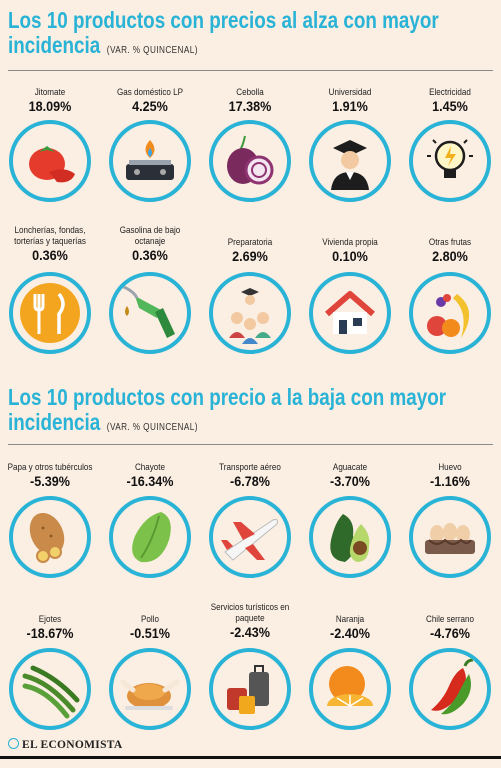 Image resolution: width=501 pixels, height=768 pixels. I want to click on chayote-icon, so click(150, 537).